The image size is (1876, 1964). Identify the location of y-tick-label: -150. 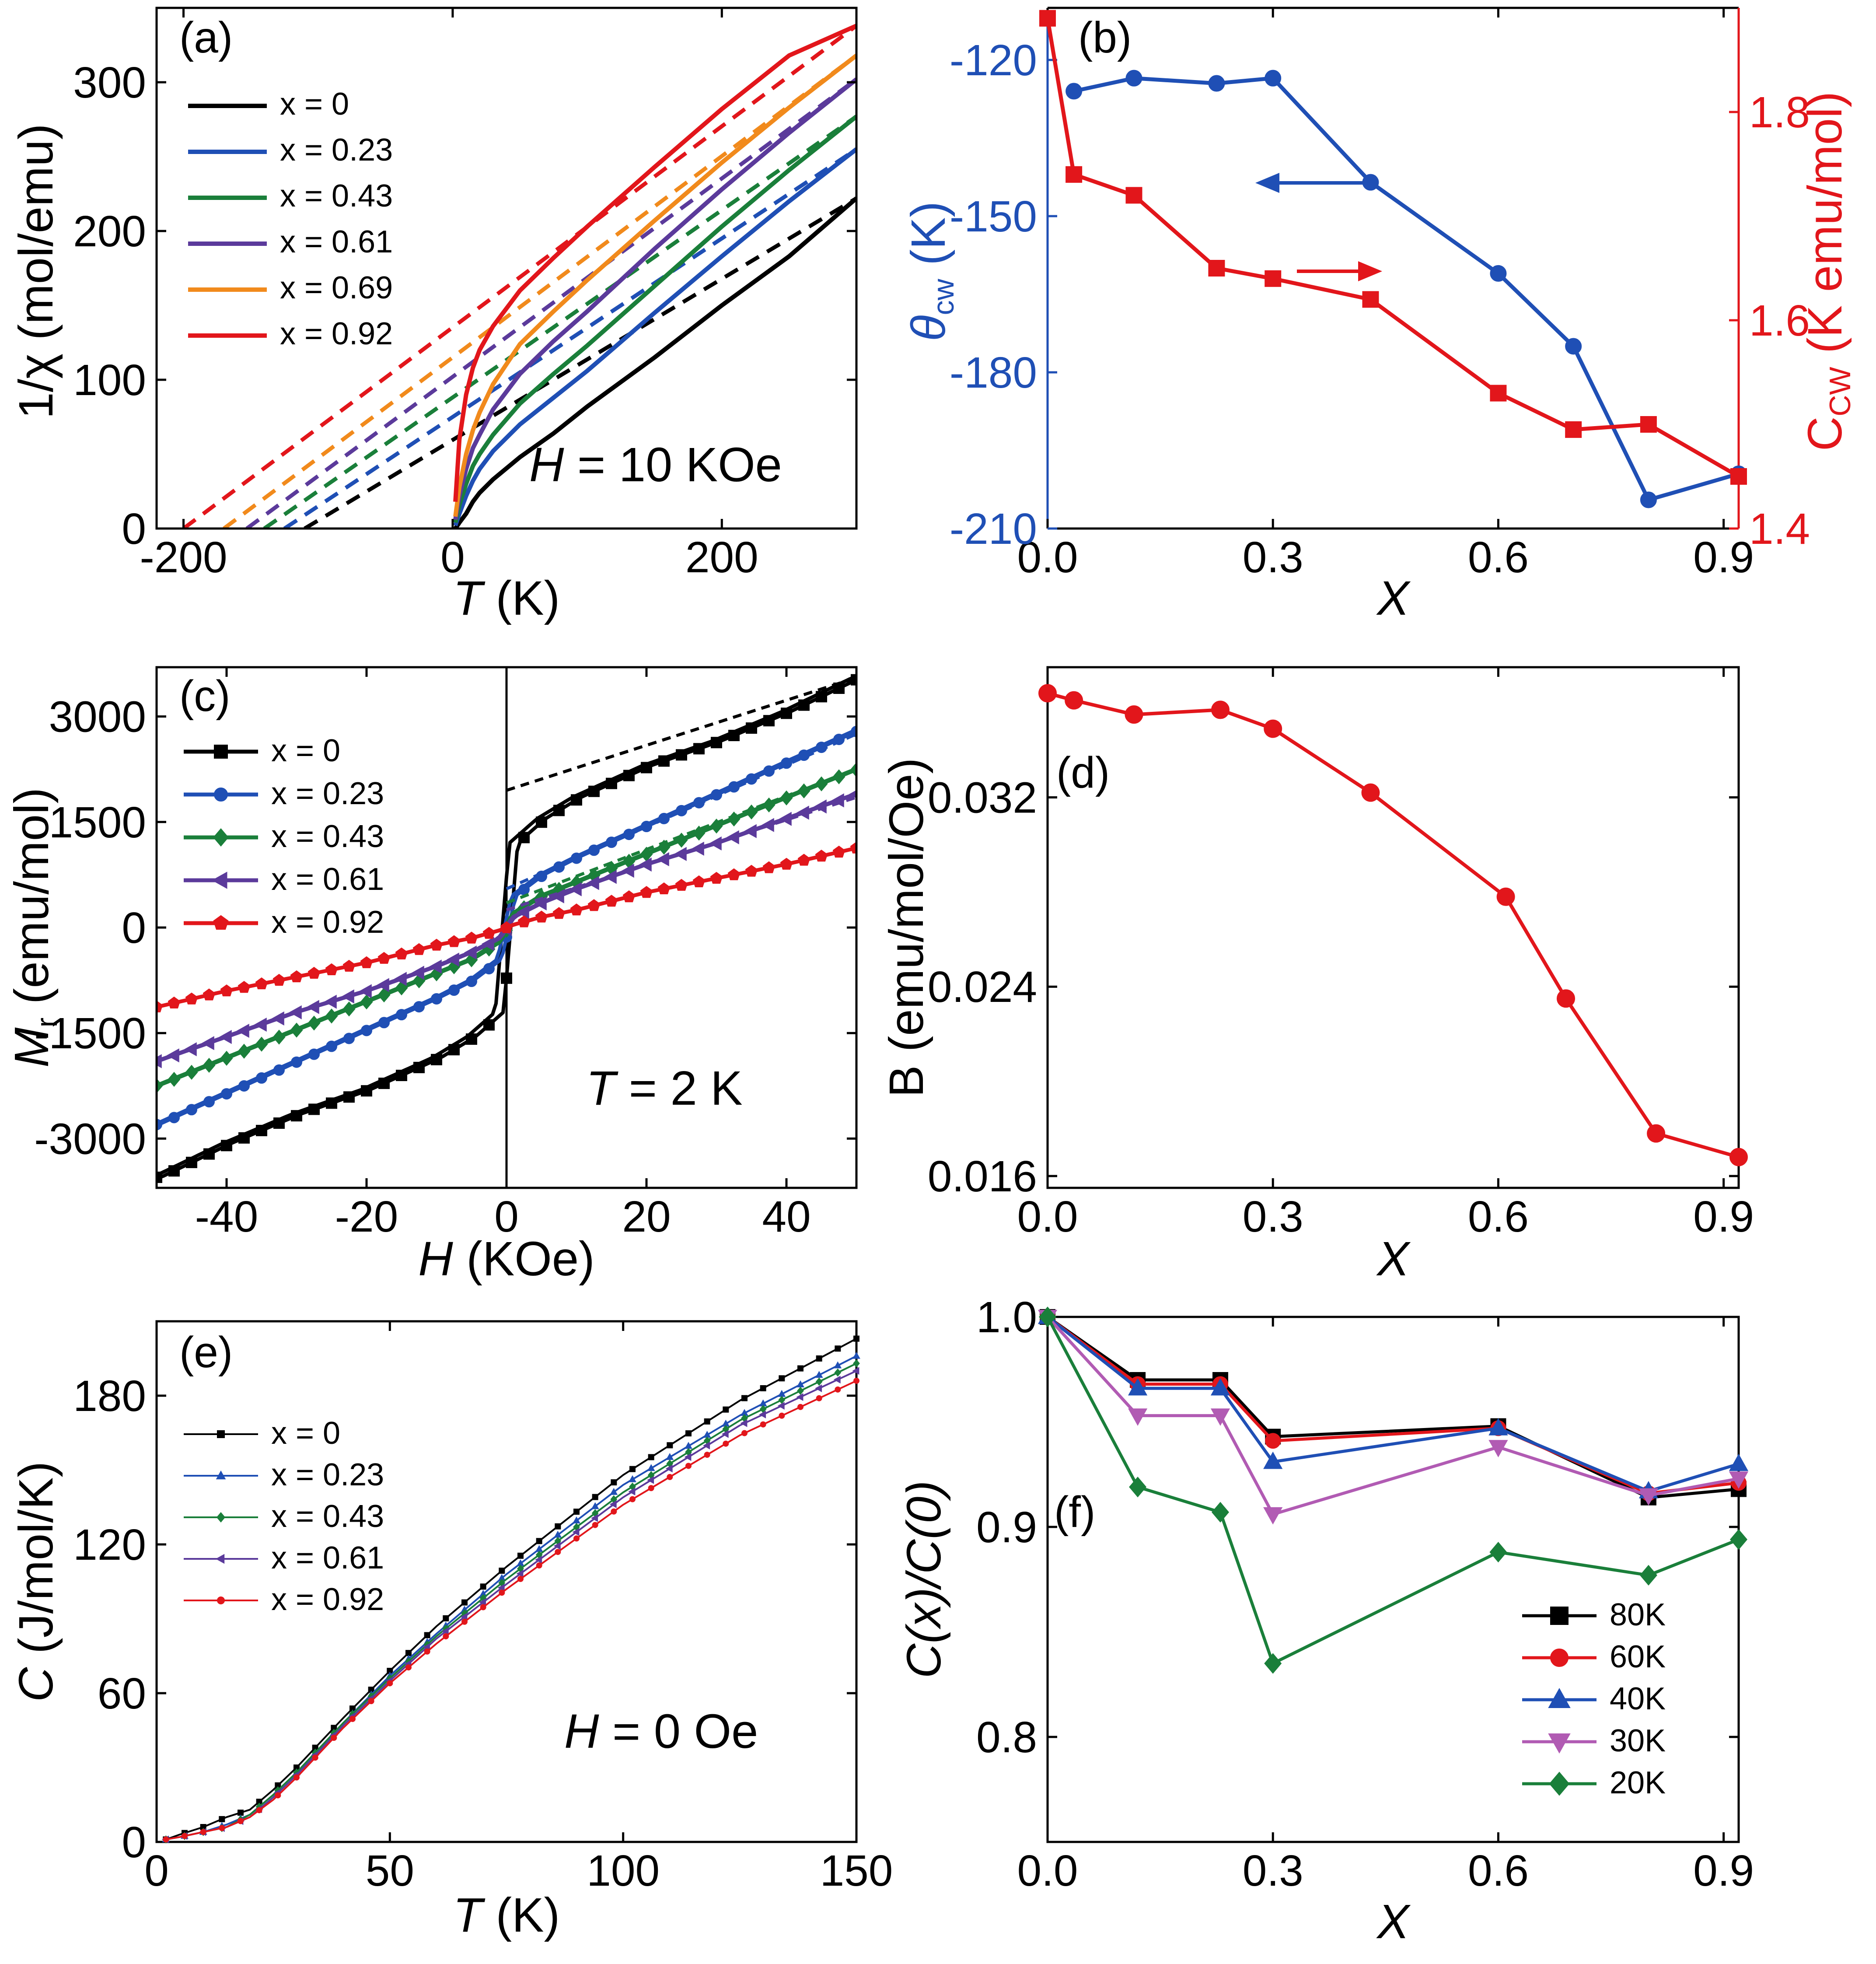
(994, 217).